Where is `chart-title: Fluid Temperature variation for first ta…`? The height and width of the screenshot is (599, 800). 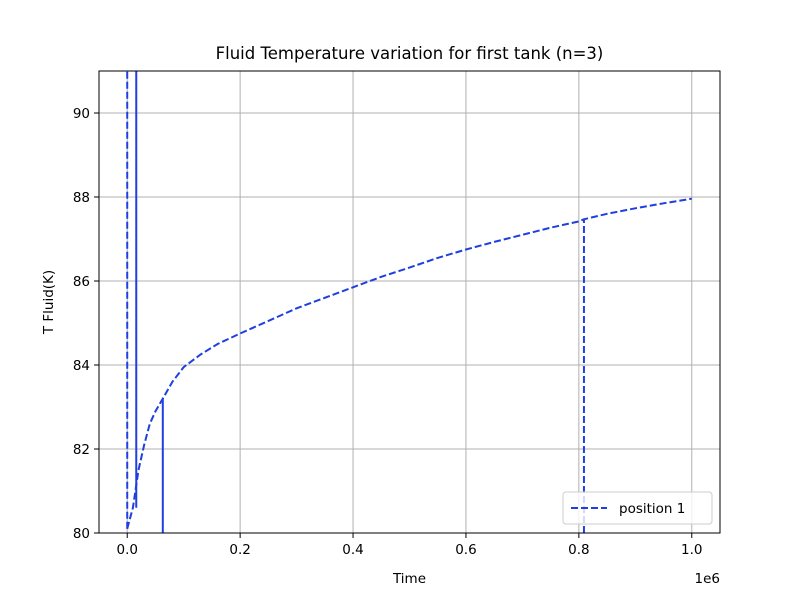
chart-title: Fluid Temperature variation for first ta… is located at coordinates (410, 53).